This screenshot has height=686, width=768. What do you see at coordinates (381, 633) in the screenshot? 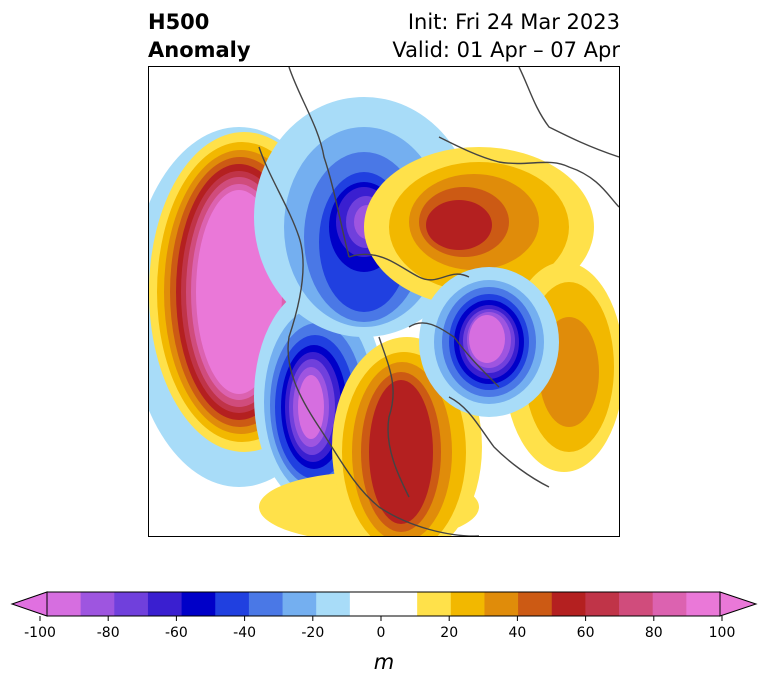
I see `colorbar-tick-label: 0` at bounding box center [381, 633].